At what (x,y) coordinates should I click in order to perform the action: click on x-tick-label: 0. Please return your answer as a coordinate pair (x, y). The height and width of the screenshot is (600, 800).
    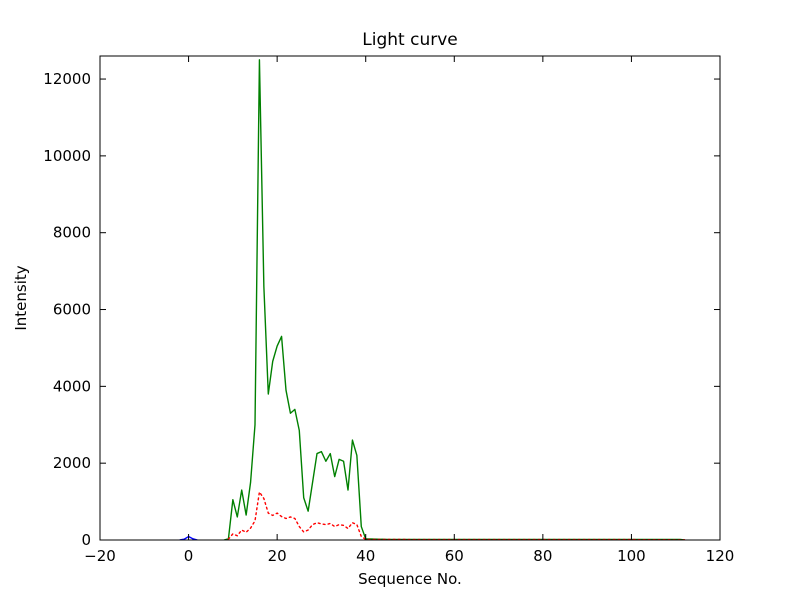
    Looking at the image, I should click on (189, 556).